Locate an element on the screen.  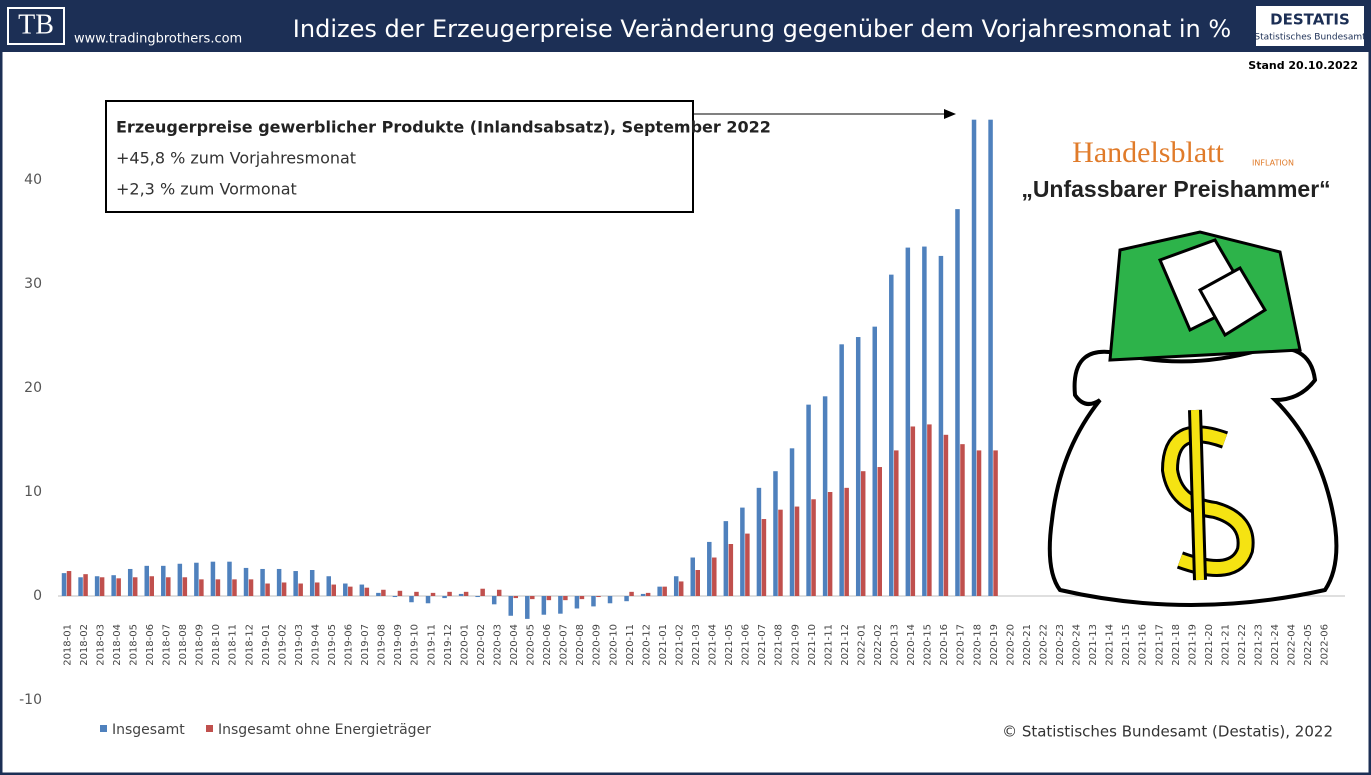
x-tick-label: 2020-13 is located at coordinates (895, 645).